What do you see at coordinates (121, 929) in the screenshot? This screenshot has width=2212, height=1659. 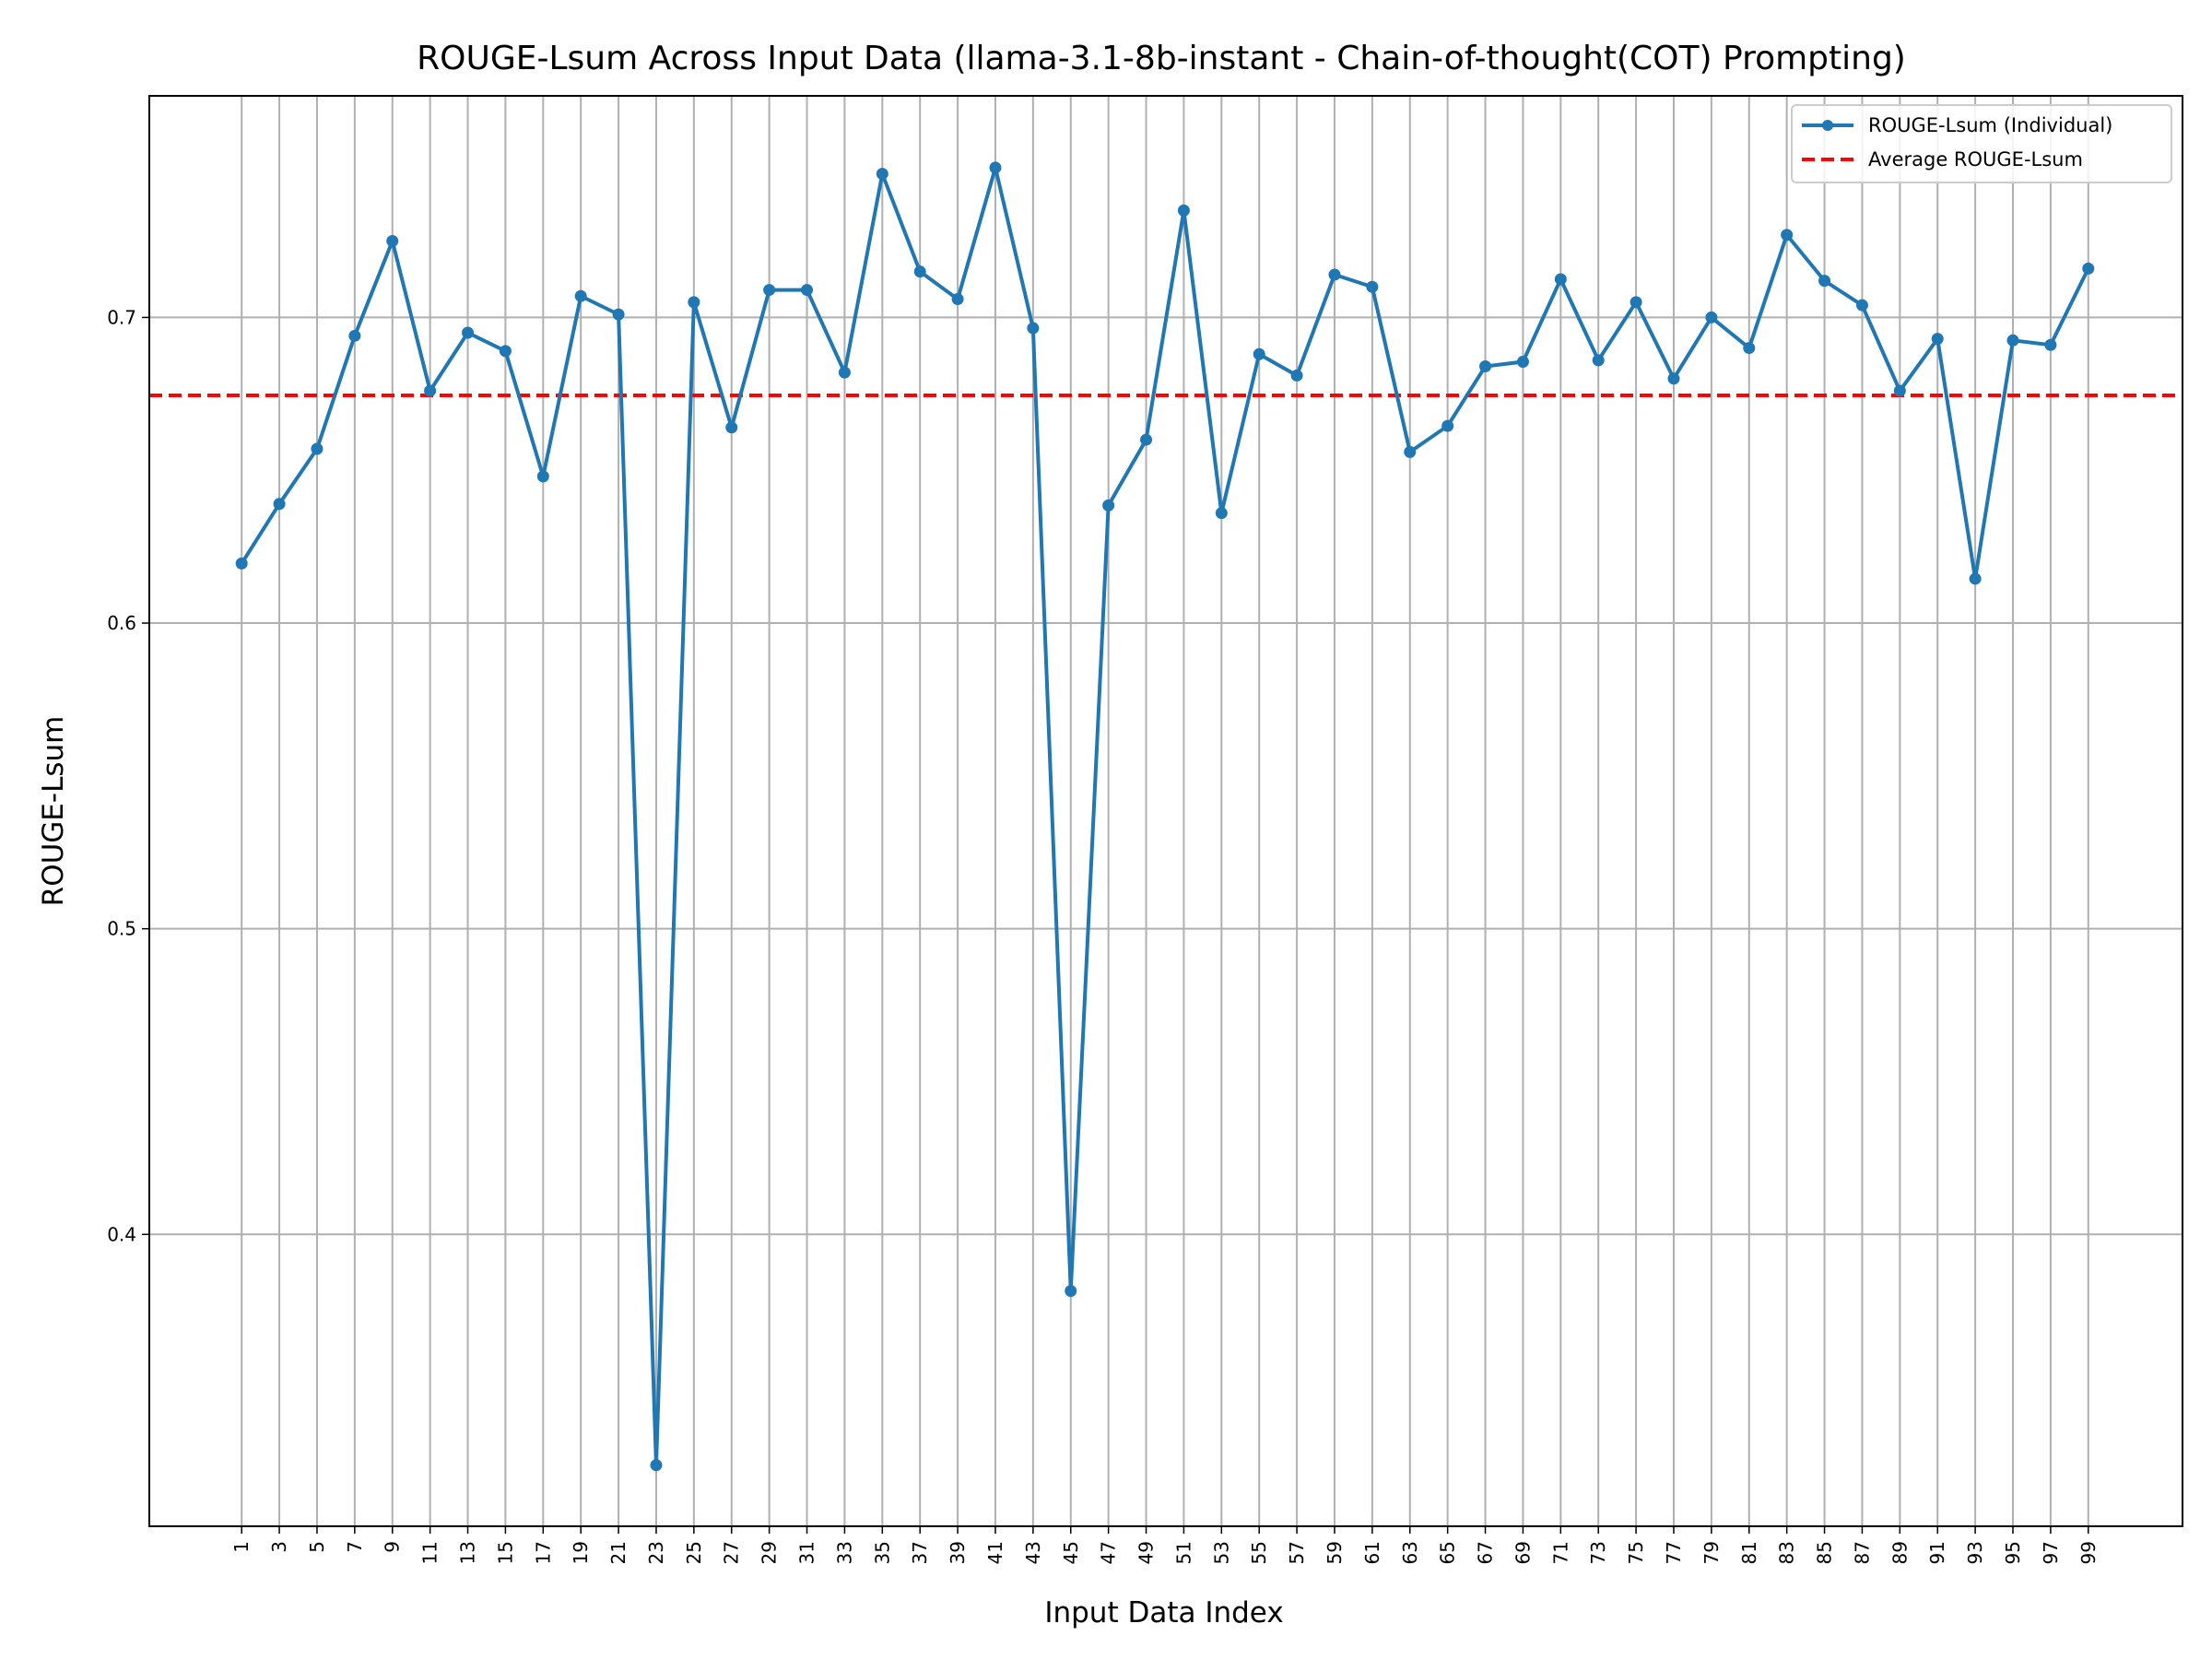 I see `y-tick-label: 0.5` at bounding box center [121, 929].